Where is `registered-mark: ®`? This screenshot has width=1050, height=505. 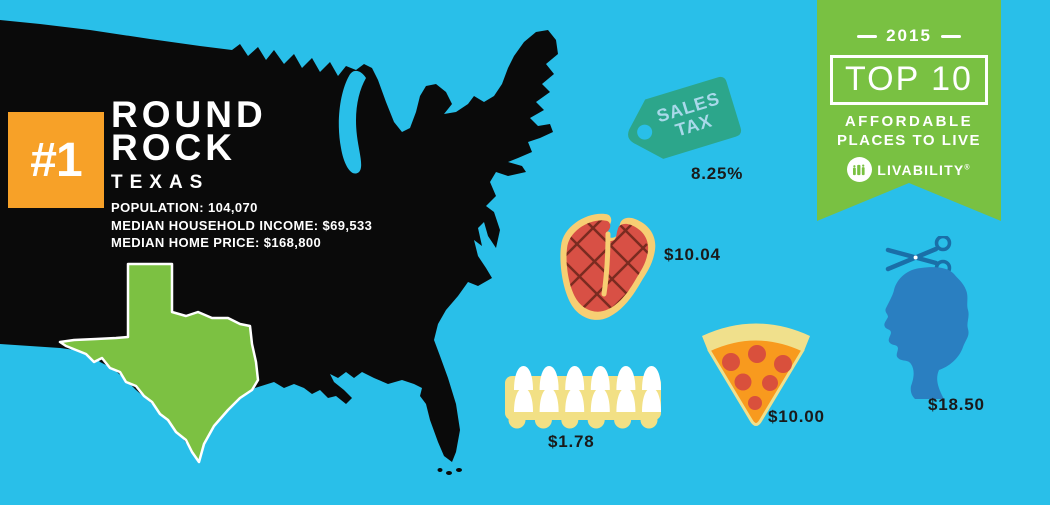 registered-mark: ® is located at coordinates (967, 167).